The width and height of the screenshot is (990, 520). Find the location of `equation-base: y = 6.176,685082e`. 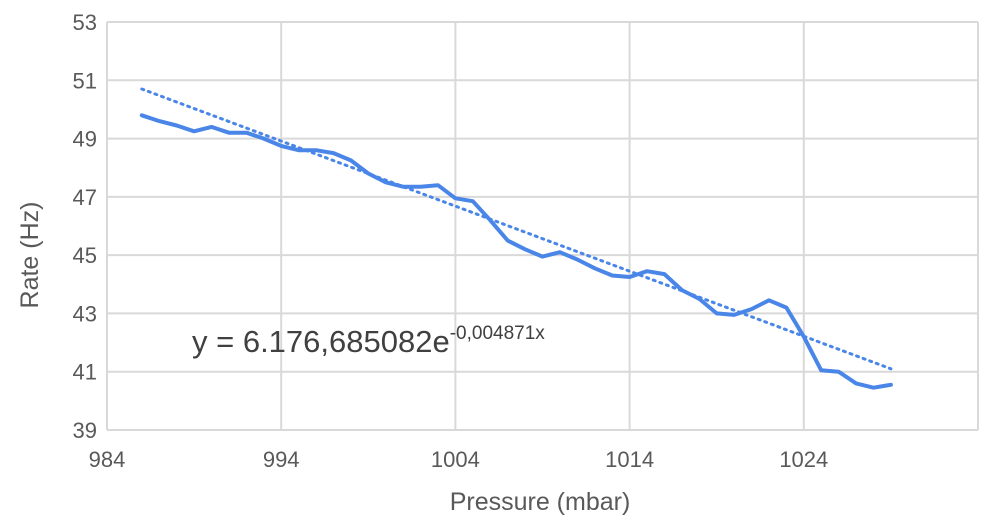

equation-base: y = 6.176,685082e is located at coordinates (321, 341).